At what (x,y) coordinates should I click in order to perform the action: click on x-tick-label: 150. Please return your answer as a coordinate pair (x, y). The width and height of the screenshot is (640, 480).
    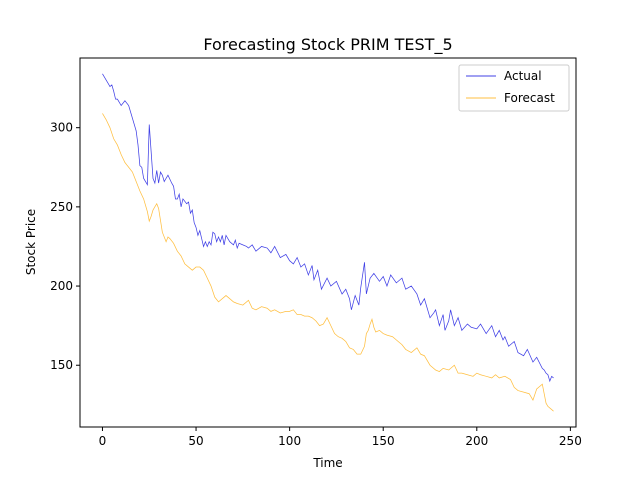
    Looking at the image, I should click on (383, 441).